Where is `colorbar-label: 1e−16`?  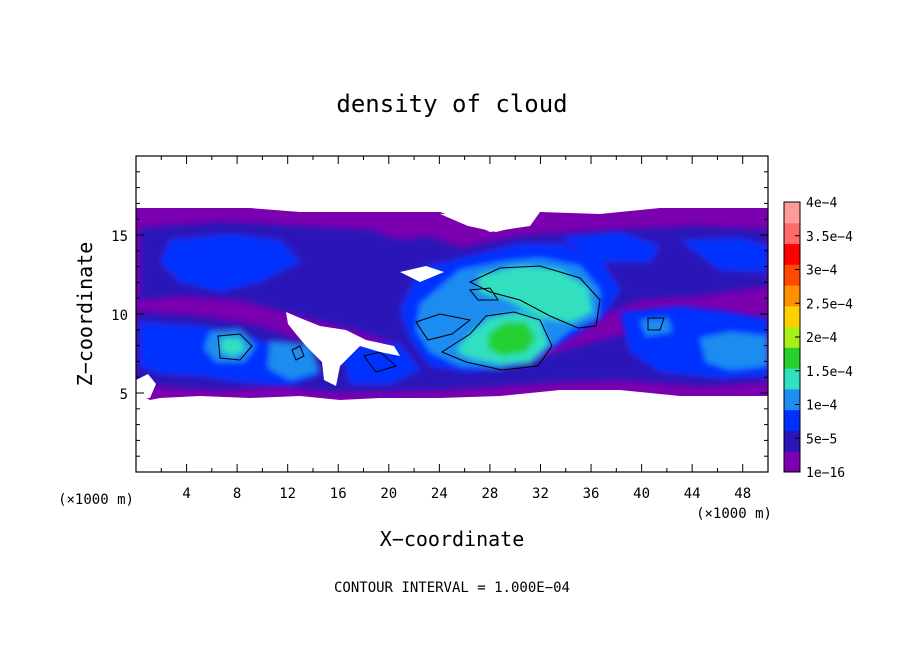 colorbar-label: 1e−16 is located at coordinates (825, 473).